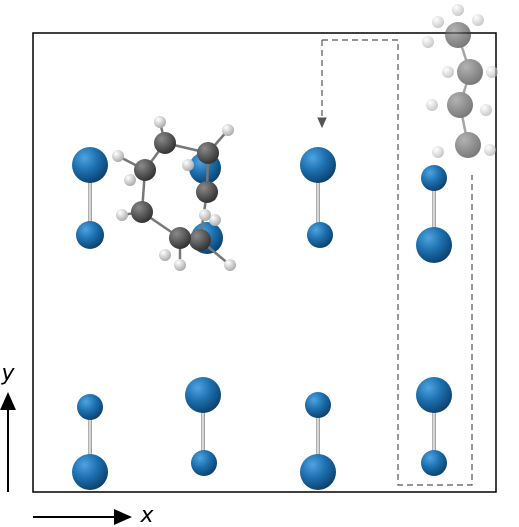  I want to click on y-label: y, so click(7, 373).